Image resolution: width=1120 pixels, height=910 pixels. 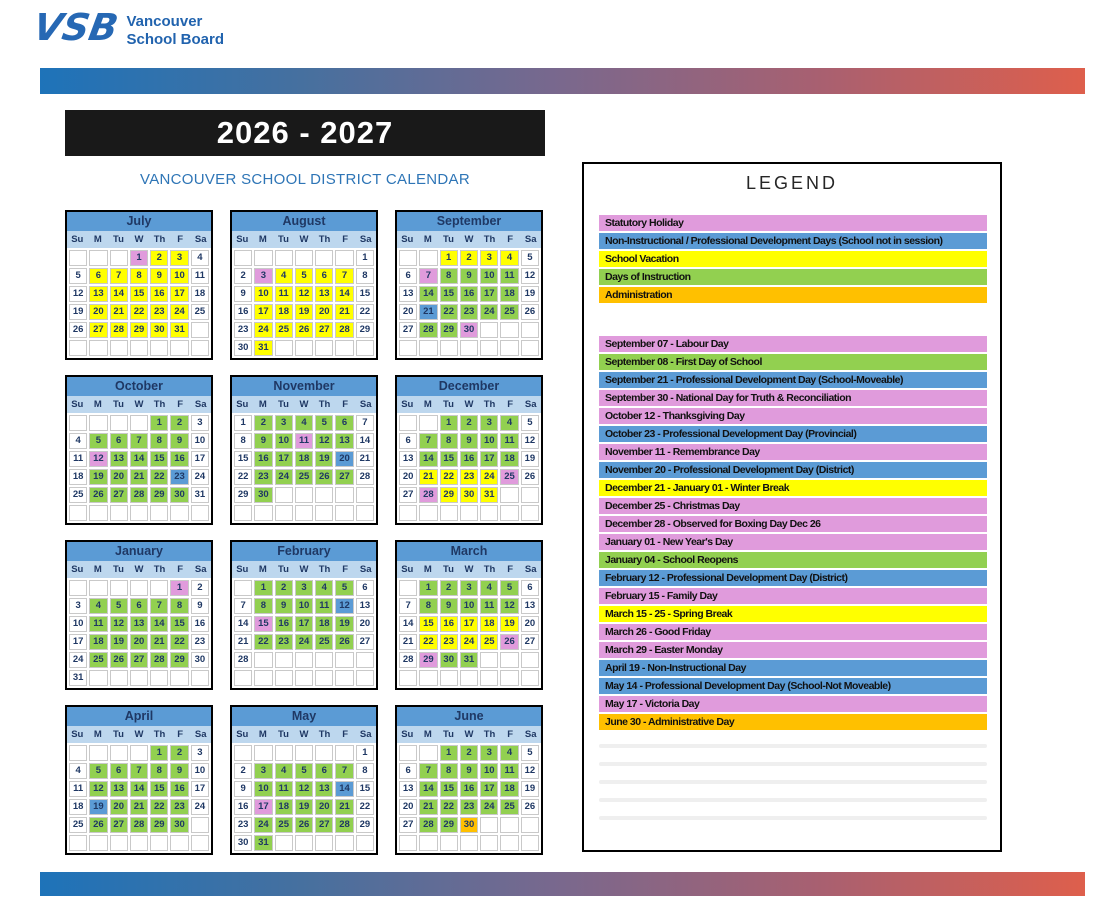 What do you see at coordinates (139, 660) in the screenshot?
I see `day-cell: 27` at bounding box center [139, 660].